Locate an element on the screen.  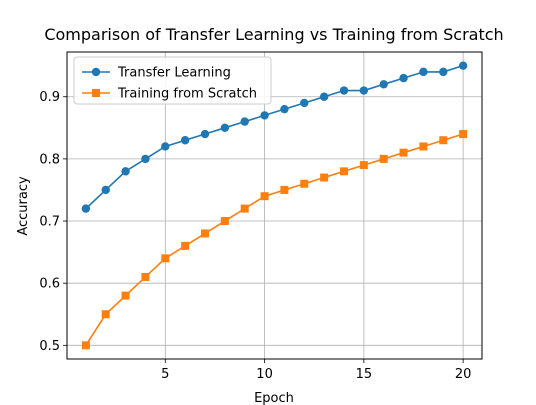
legend: Transfer Learning Training from Scratch is located at coordinates (172, 80).